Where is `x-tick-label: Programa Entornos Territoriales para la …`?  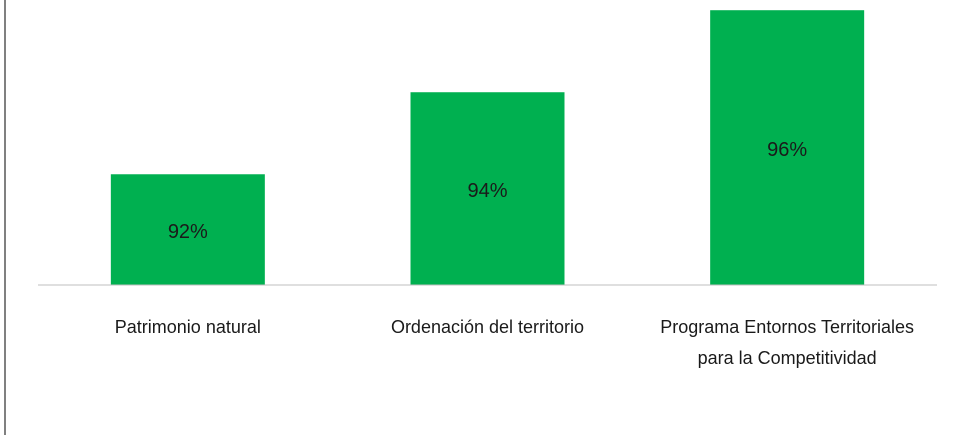 x-tick-label: Programa Entornos Territoriales para la … is located at coordinates (787, 342).